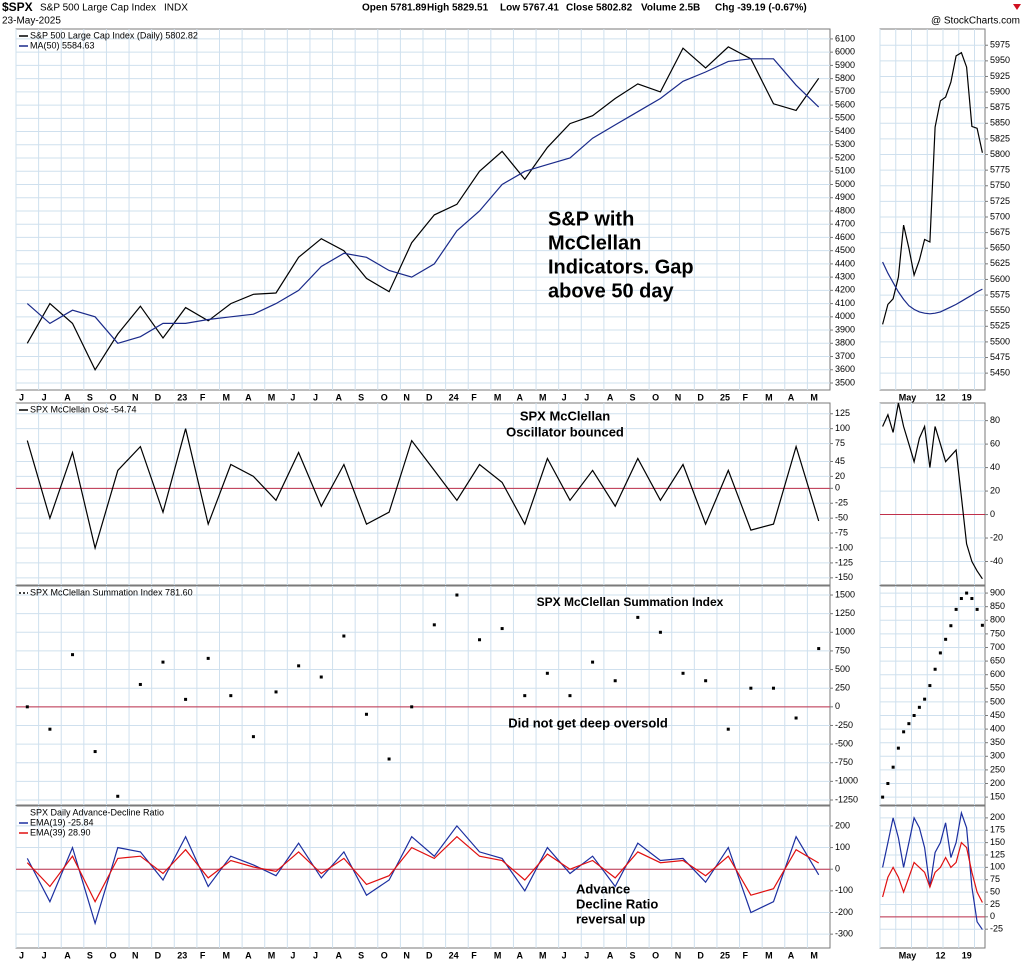 This screenshot has width=1024, height=965. I want to click on y-tick-label: 650, so click(997, 660).